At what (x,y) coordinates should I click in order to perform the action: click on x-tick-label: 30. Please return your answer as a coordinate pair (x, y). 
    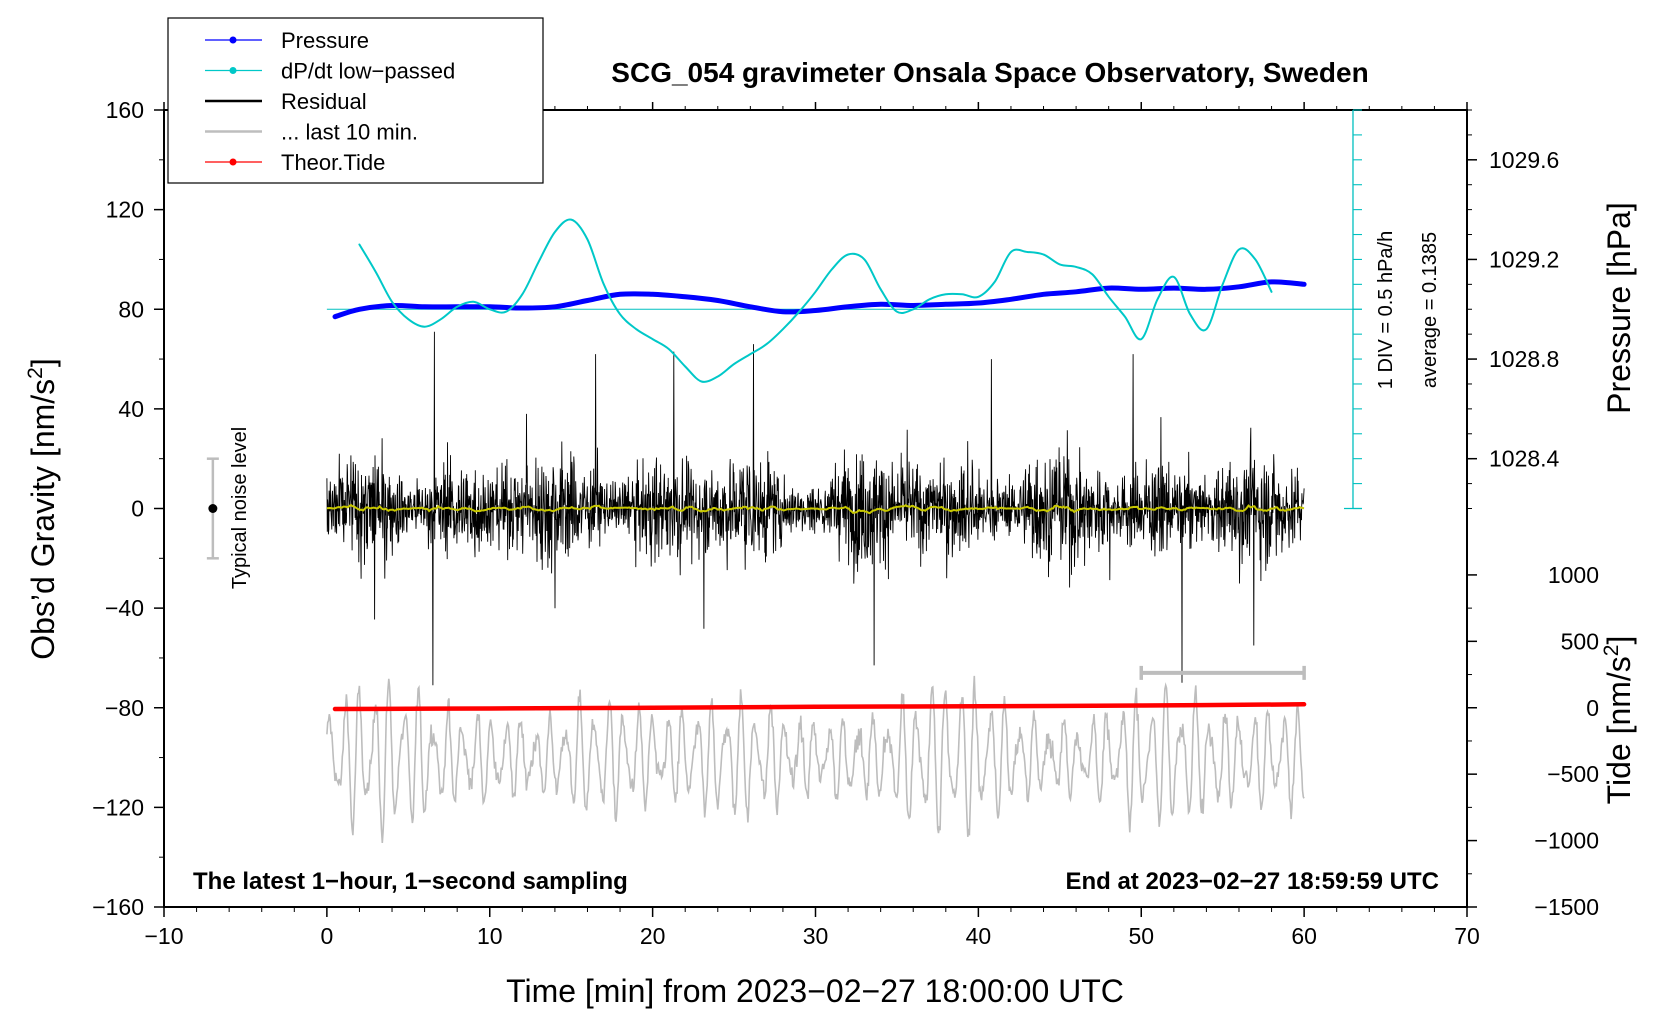
    Looking at the image, I should click on (816, 936).